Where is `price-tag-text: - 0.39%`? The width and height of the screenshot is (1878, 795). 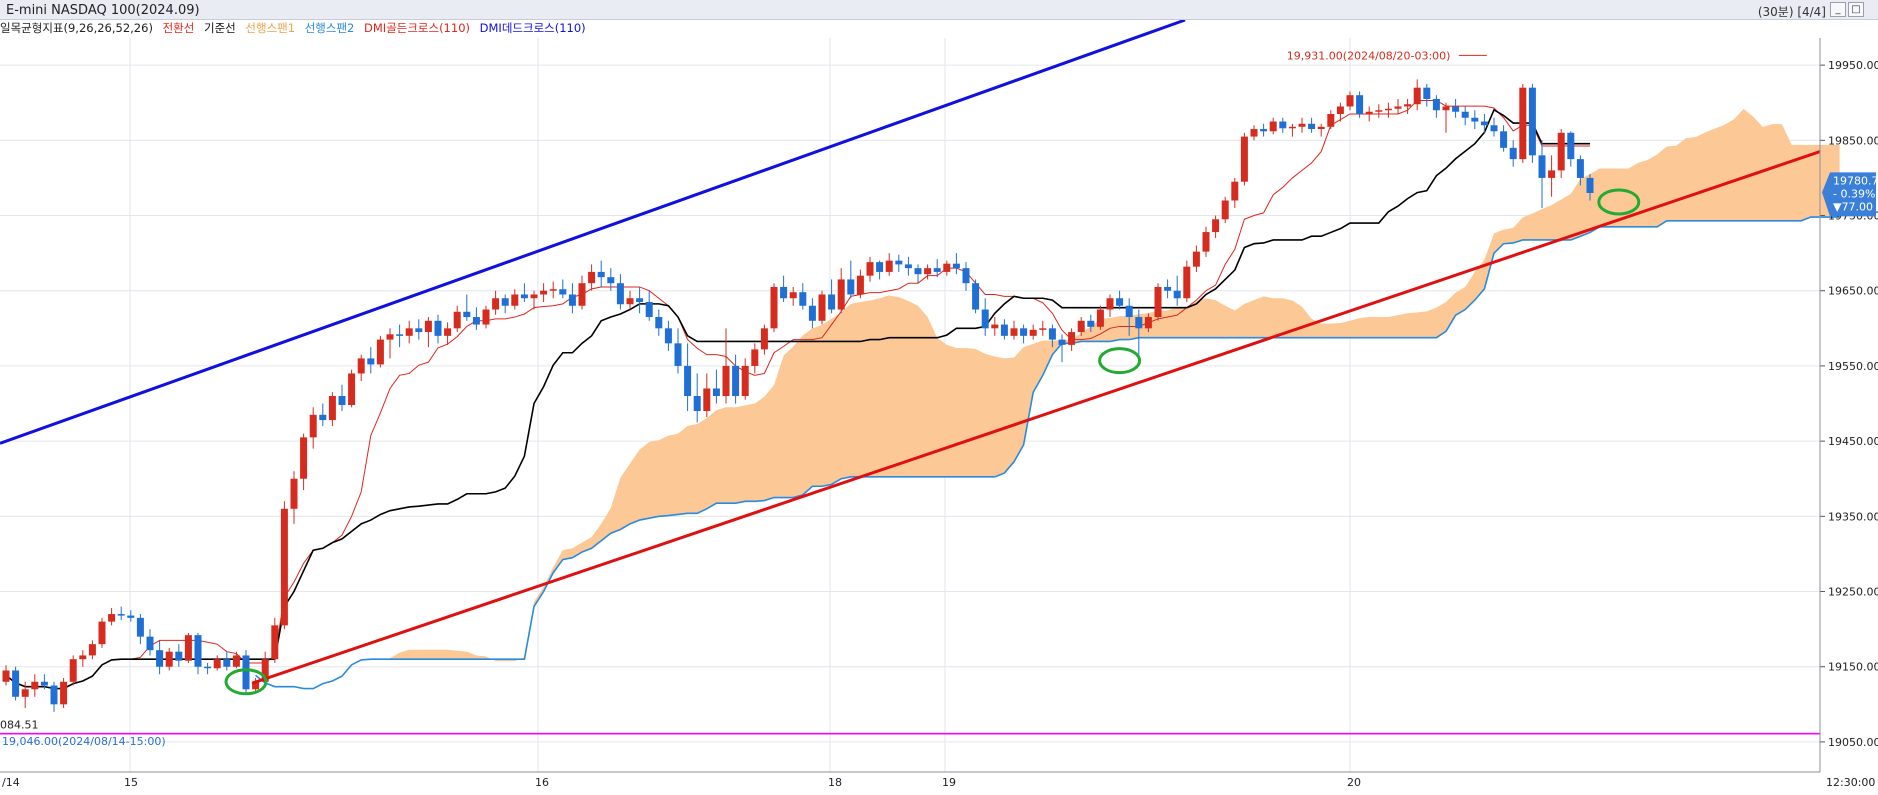
price-tag-text: - 0.39% is located at coordinates (1854, 193).